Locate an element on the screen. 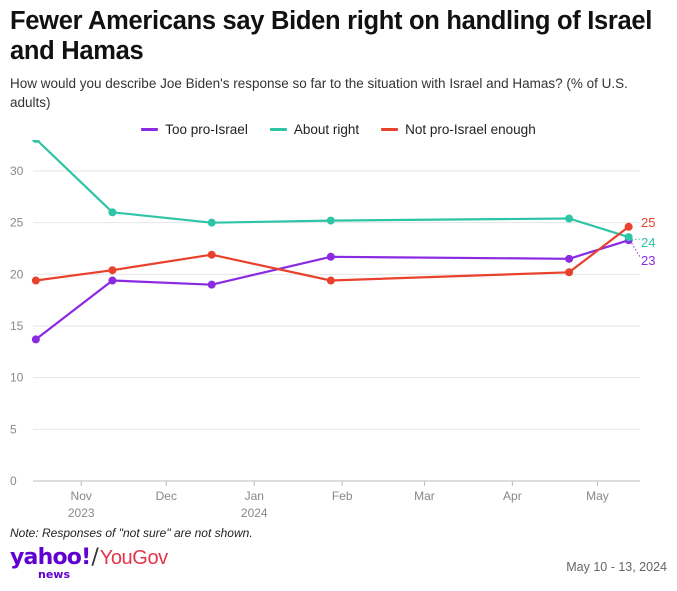  x-tick-label-nov: Nov is located at coordinates (81, 496).